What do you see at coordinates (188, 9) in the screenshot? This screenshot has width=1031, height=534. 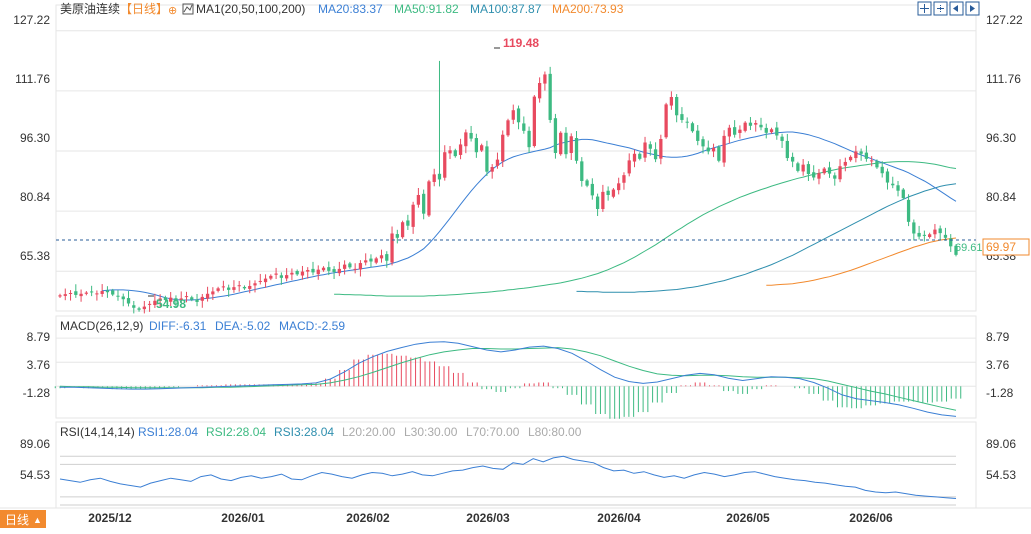 I see `indicator-icon` at bounding box center [188, 9].